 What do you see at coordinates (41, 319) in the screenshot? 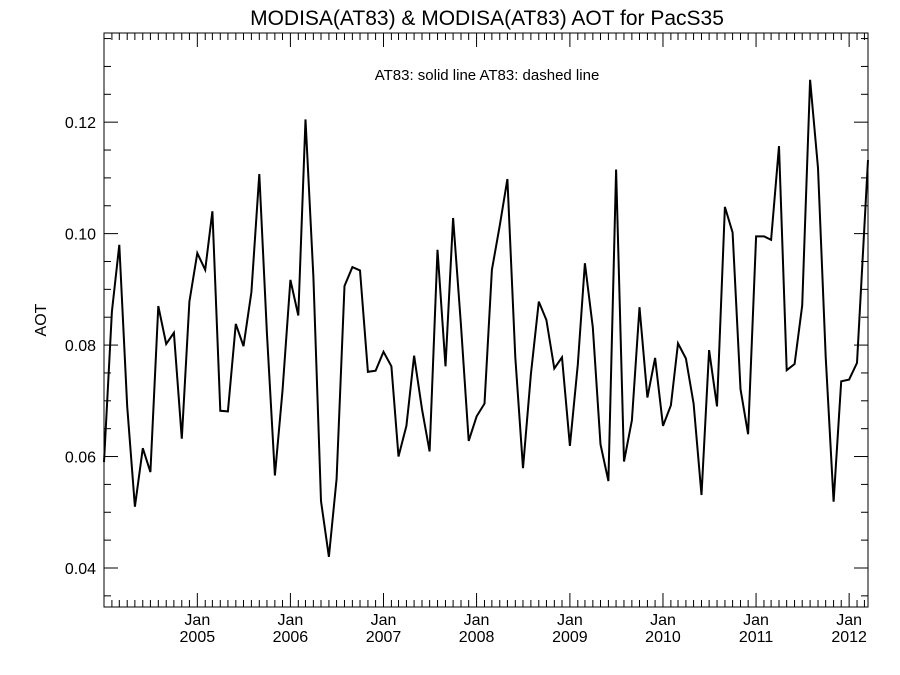
I see `y-axis-label: AOT` at bounding box center [41, 319].